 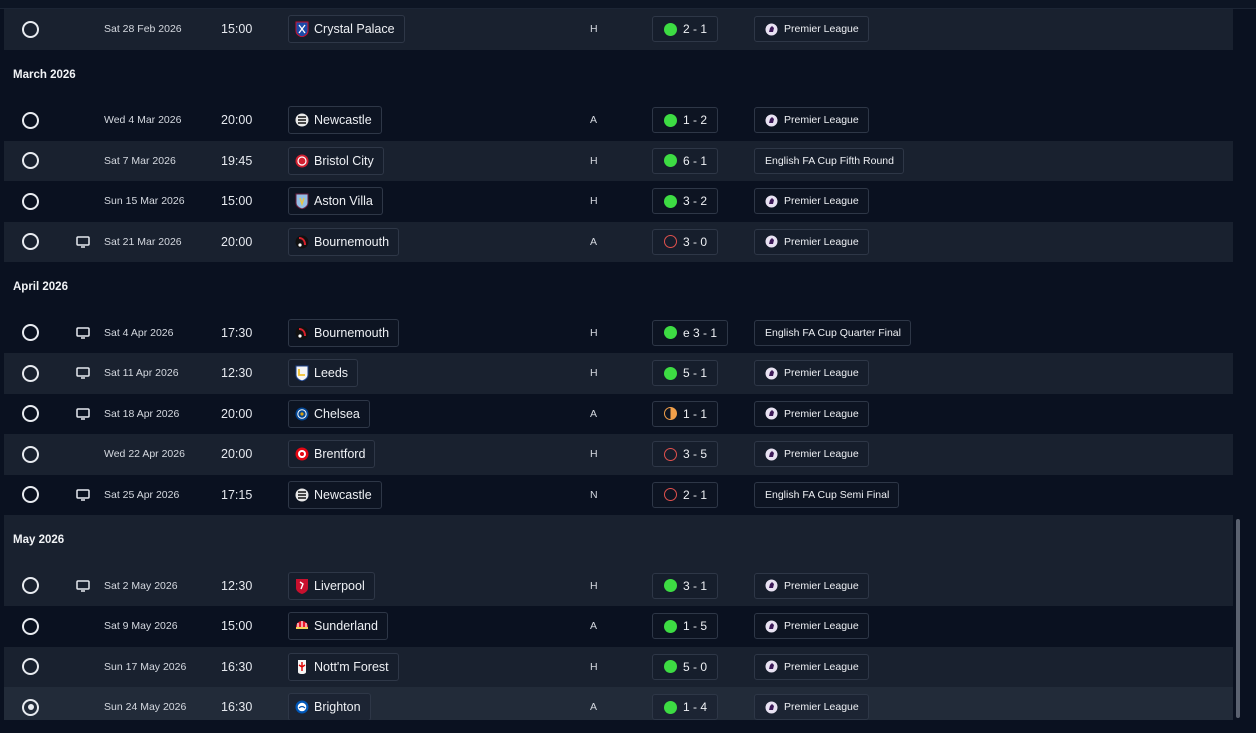 What do you see at coordinates (628, 4) in the screenshot?
I see `top-divider` at bounding box center [628, 4].